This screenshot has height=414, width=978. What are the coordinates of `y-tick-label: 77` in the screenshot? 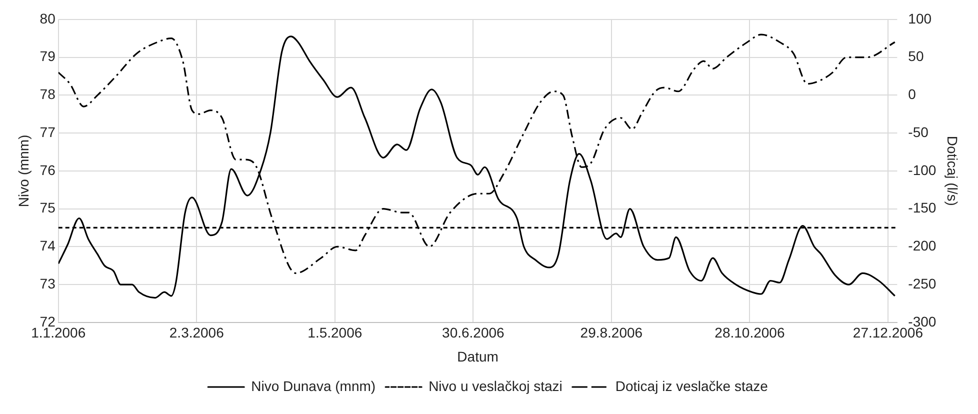 It's located at (48, 132).